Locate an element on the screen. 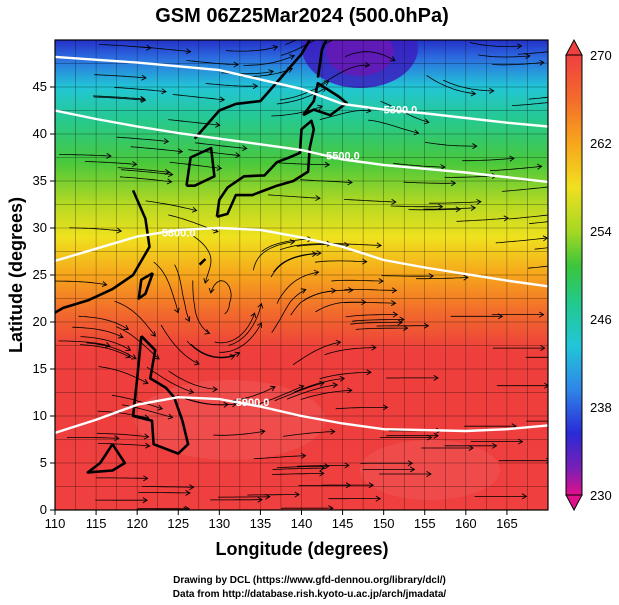 Image resolution: width=619 pixels, height=605 pixels. colorbar-tick-label: 230 is located at coordinates (601, 495).